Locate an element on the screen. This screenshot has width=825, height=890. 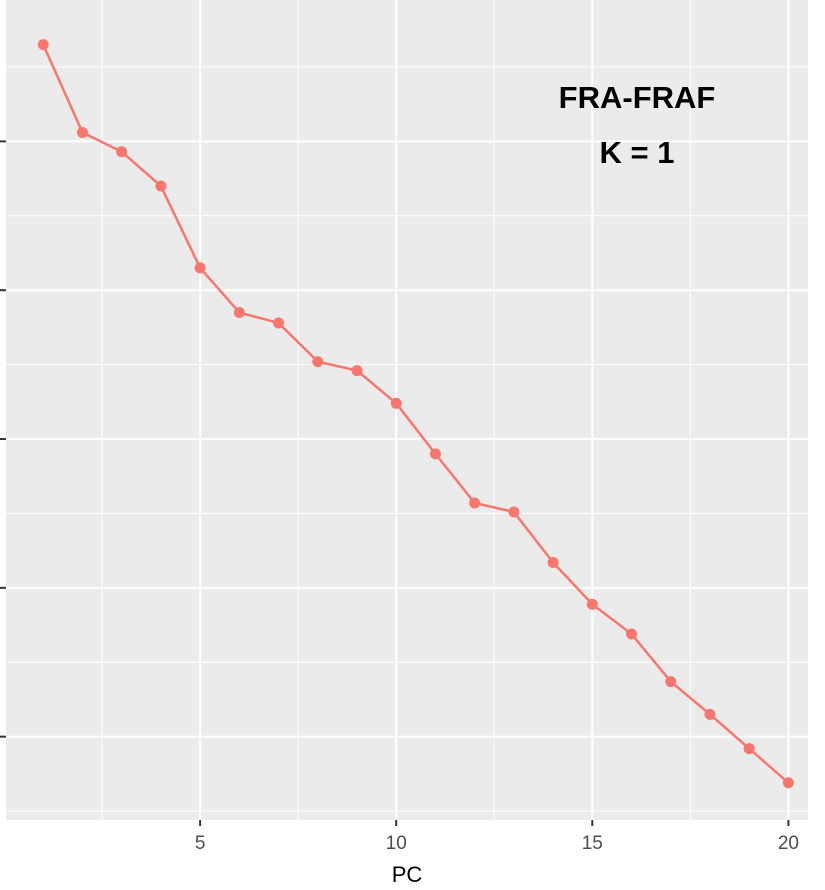
annotation: FRA-FRAF is located at coordinates (637, 97).